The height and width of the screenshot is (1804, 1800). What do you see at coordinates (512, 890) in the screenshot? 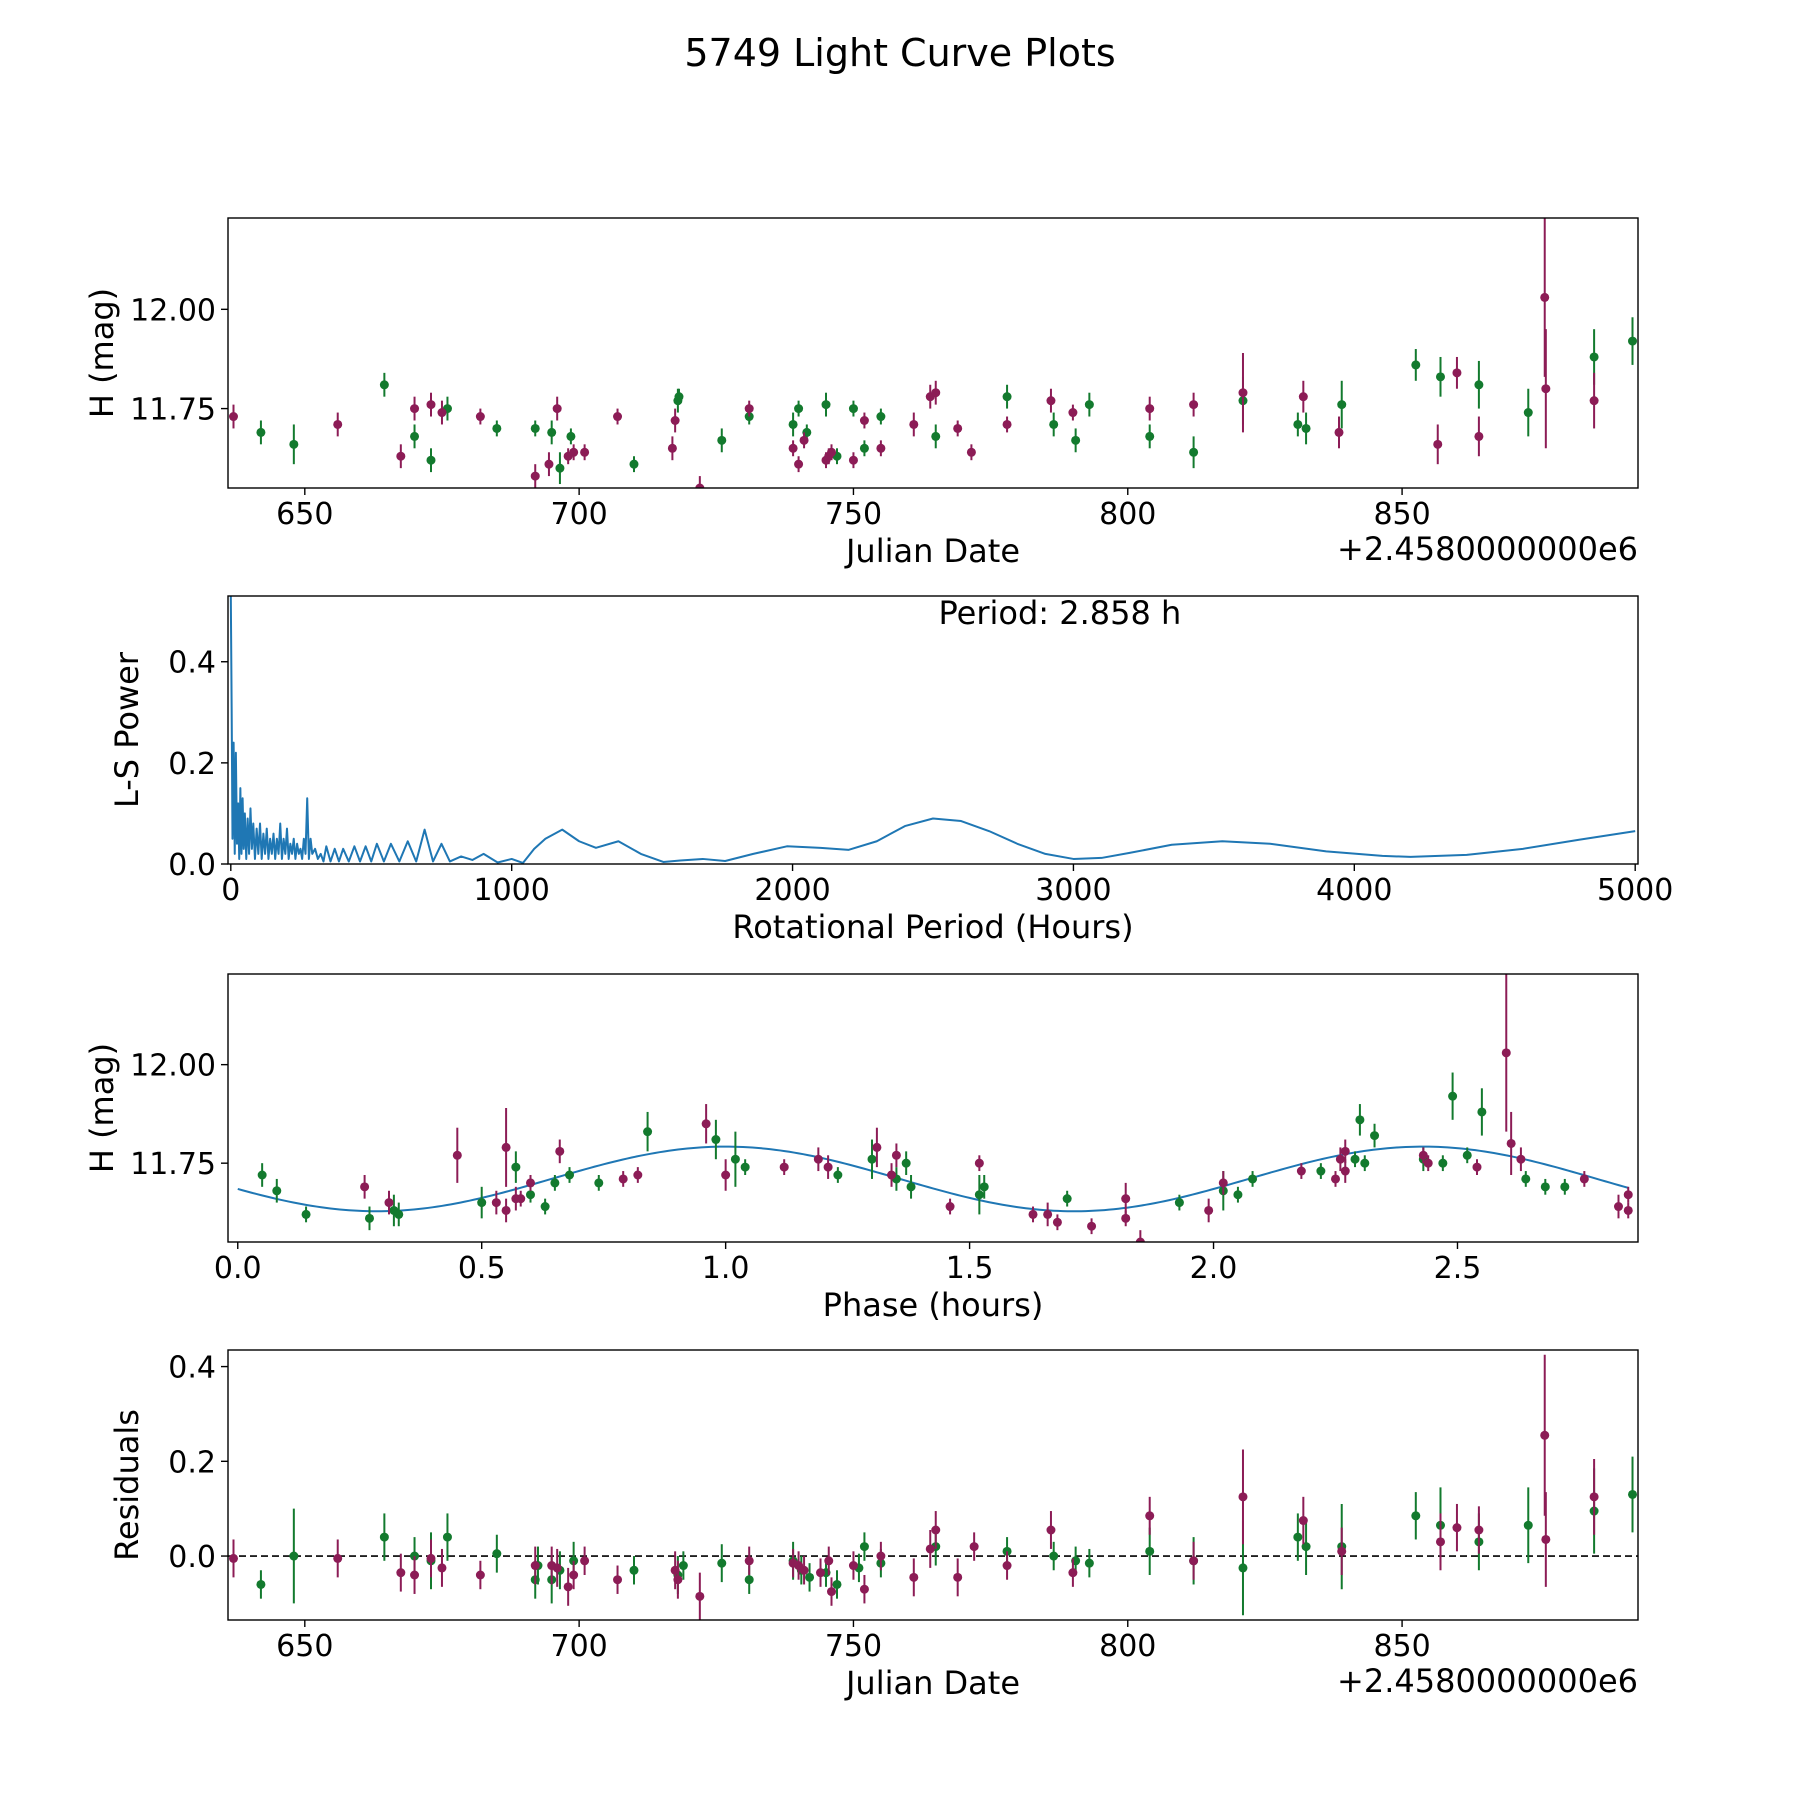
I see `x-tick-label: 1000` at bounding box center [512, 890].